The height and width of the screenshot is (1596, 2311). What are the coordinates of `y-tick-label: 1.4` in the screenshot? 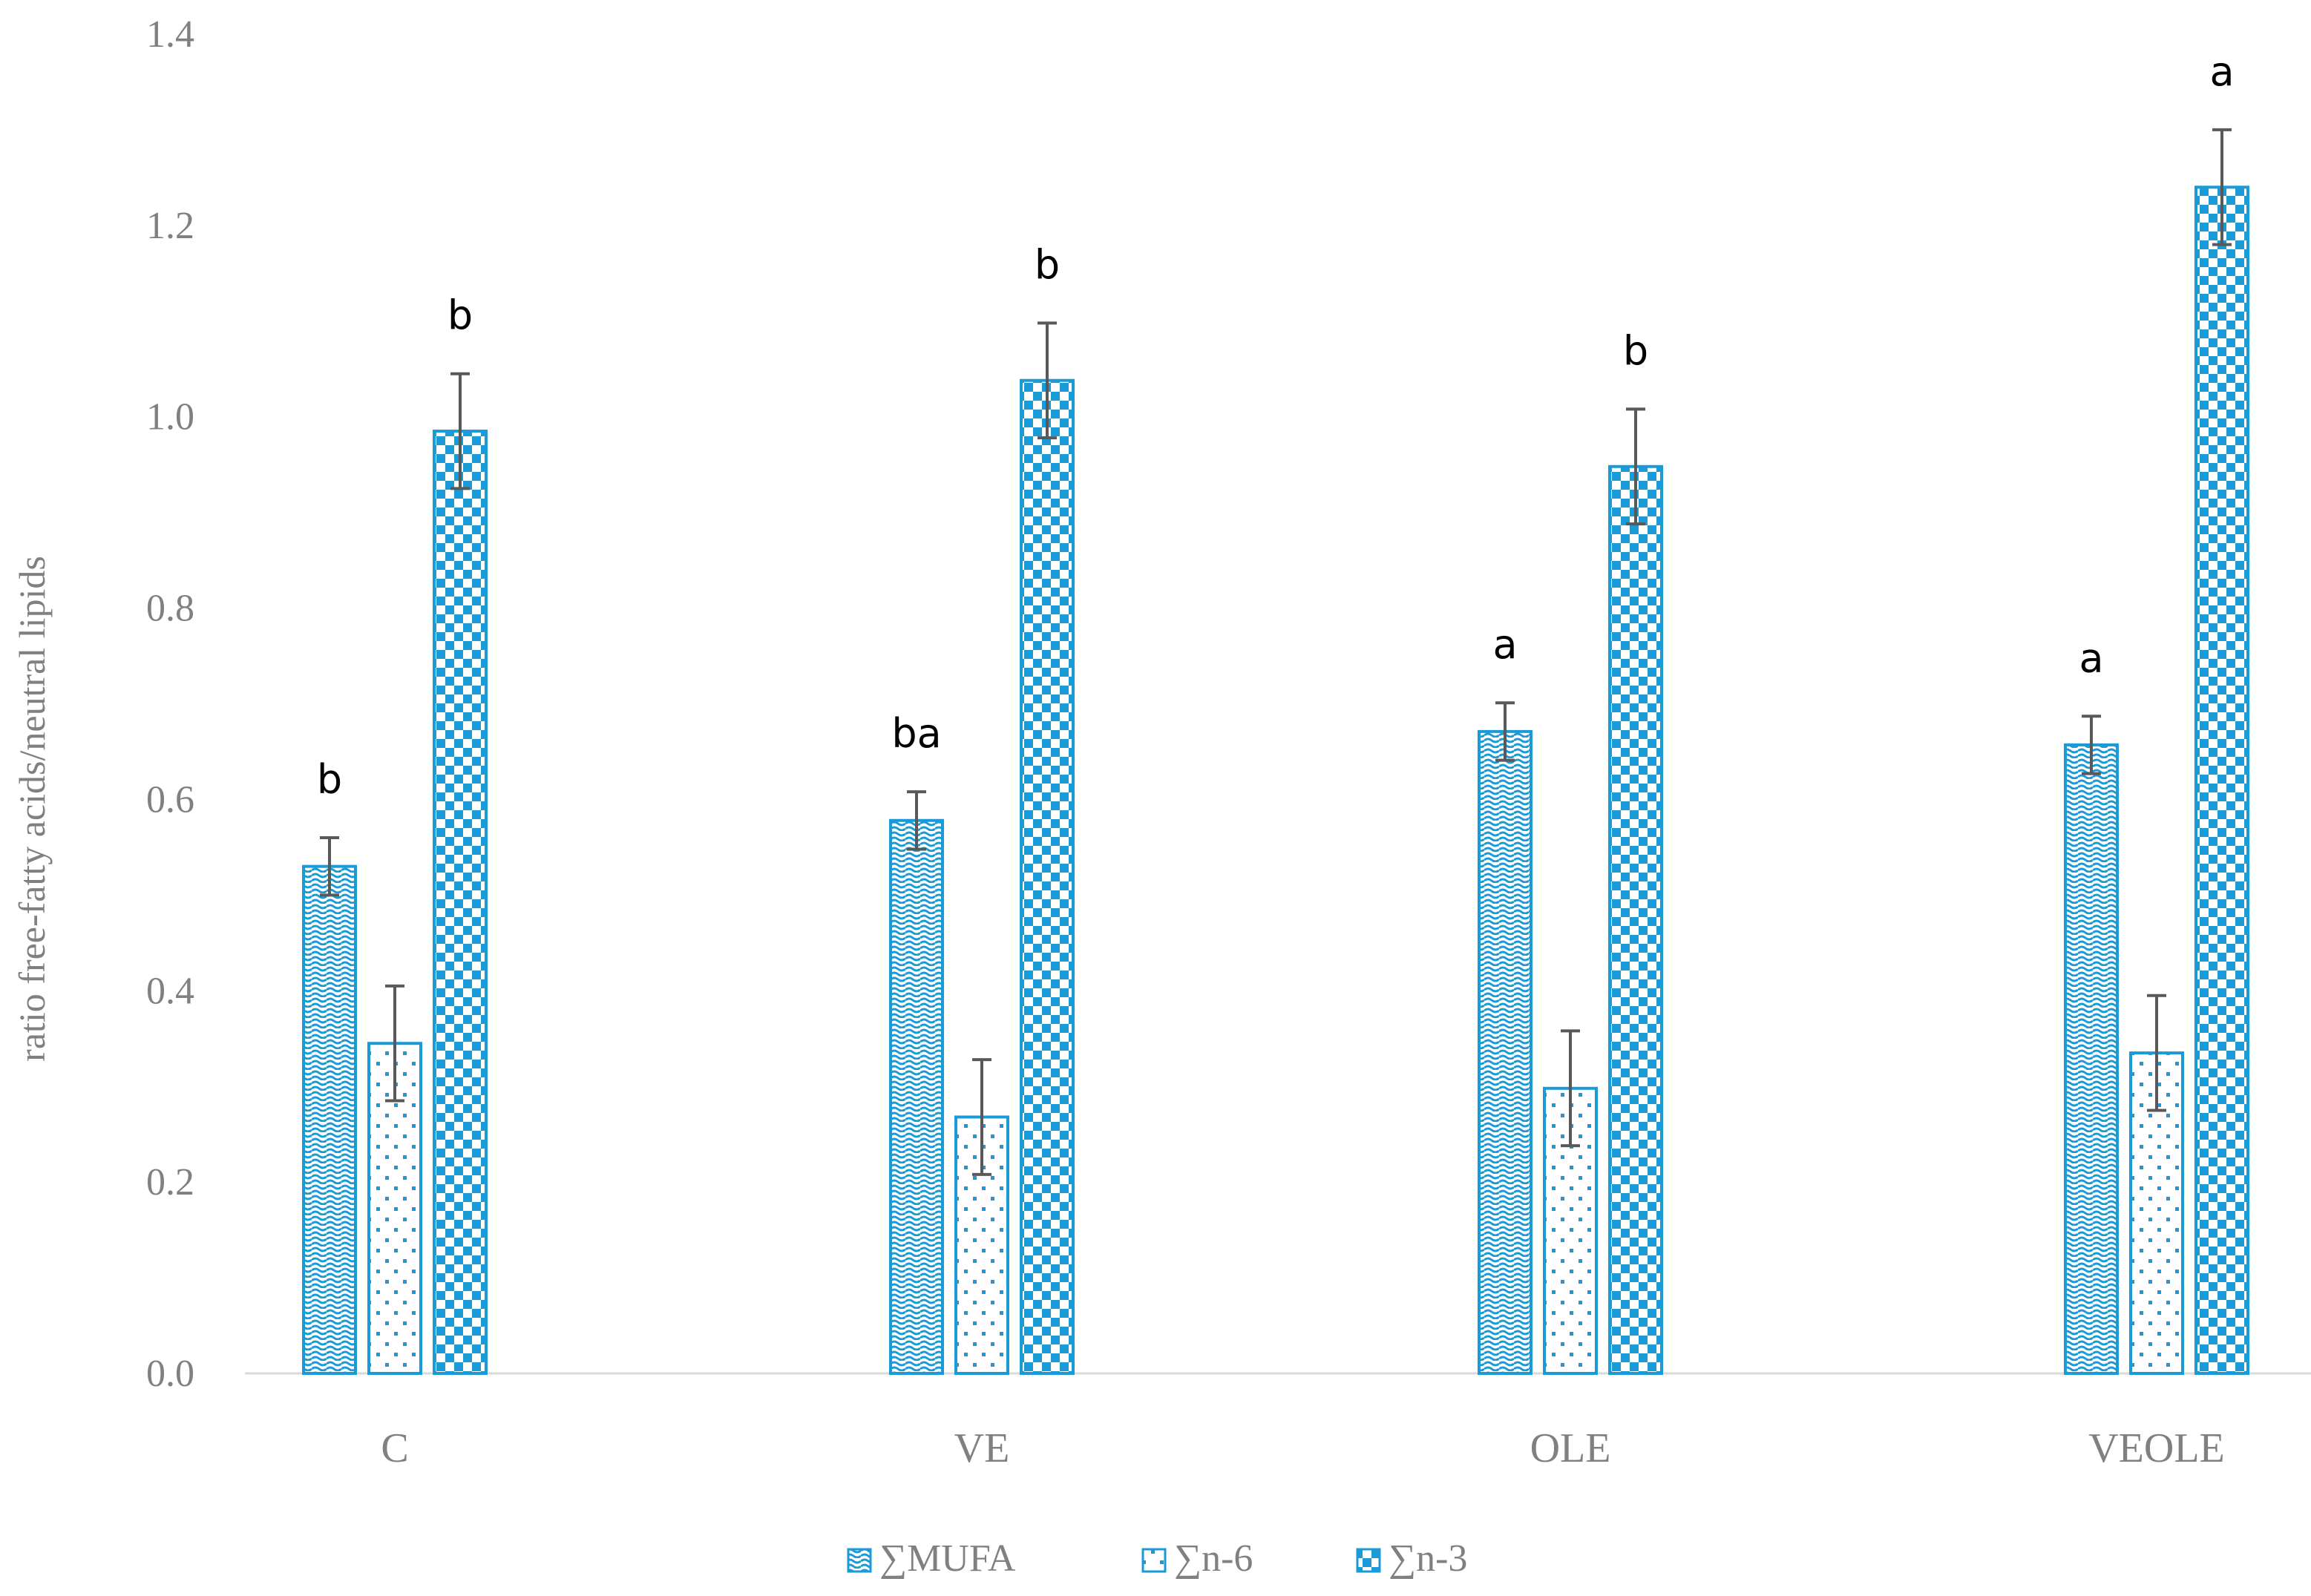 It's located at (170, 34).